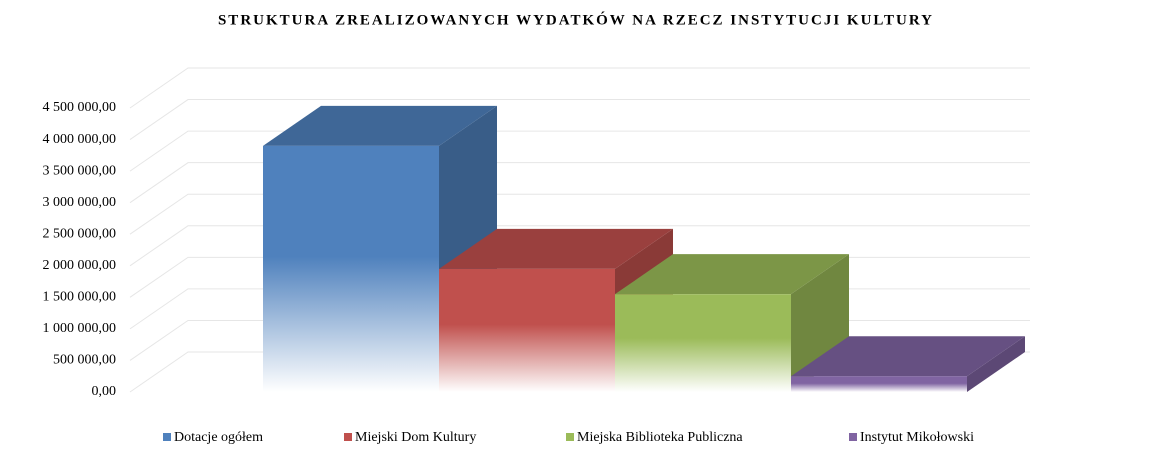 The height and width of the screenshot is (450, 1151). I want to click on bar-side, so click(996, 364).